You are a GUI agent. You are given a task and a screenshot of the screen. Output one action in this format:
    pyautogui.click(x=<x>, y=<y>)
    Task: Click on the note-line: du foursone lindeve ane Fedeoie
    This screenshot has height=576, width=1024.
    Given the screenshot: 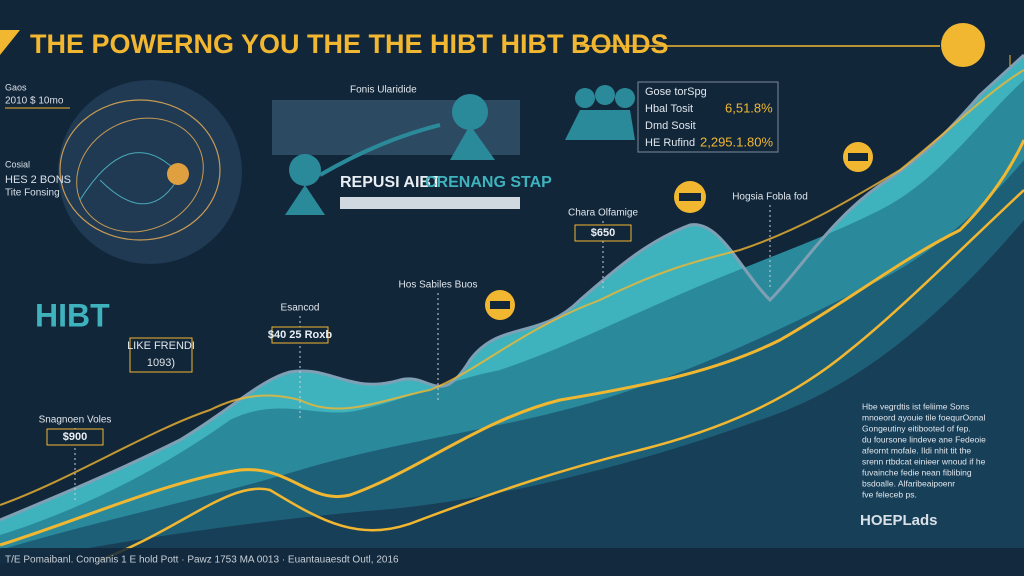 What is the action you would take?
    pyautogui.click(x=924, y=439)
    